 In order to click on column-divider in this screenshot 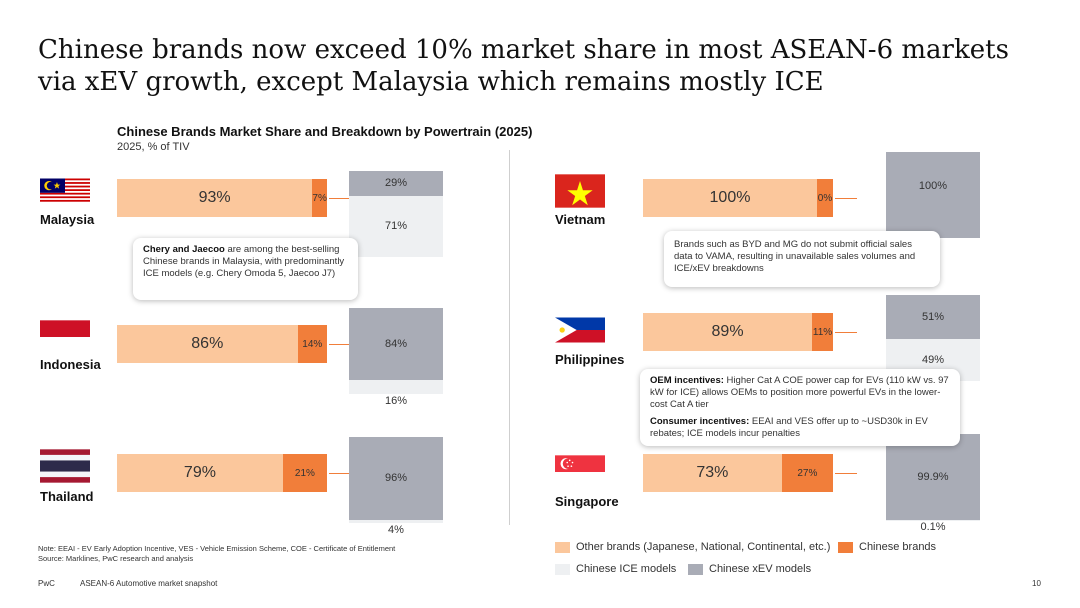, I will do `click(509, 337)`.